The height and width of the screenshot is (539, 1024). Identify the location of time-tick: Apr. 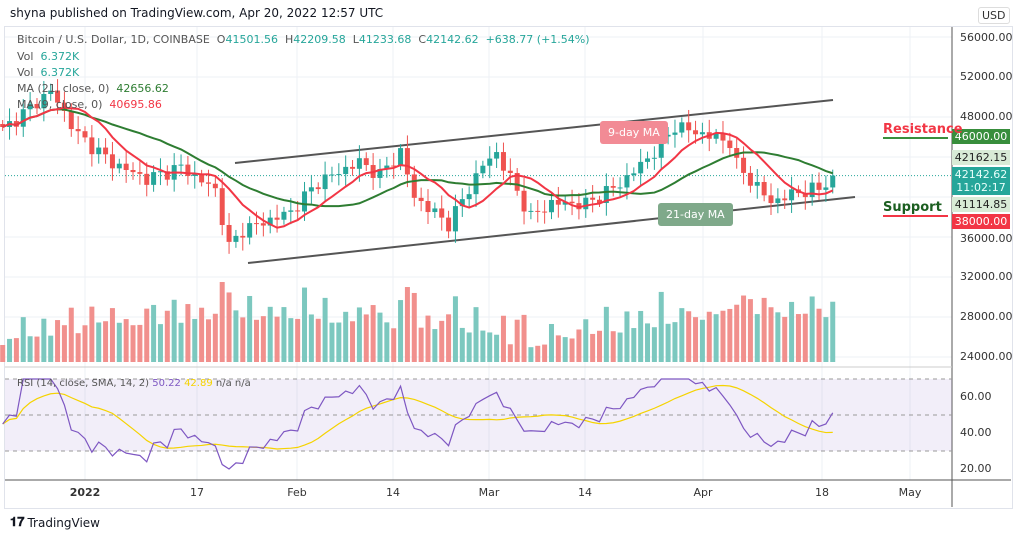
(703, 492).